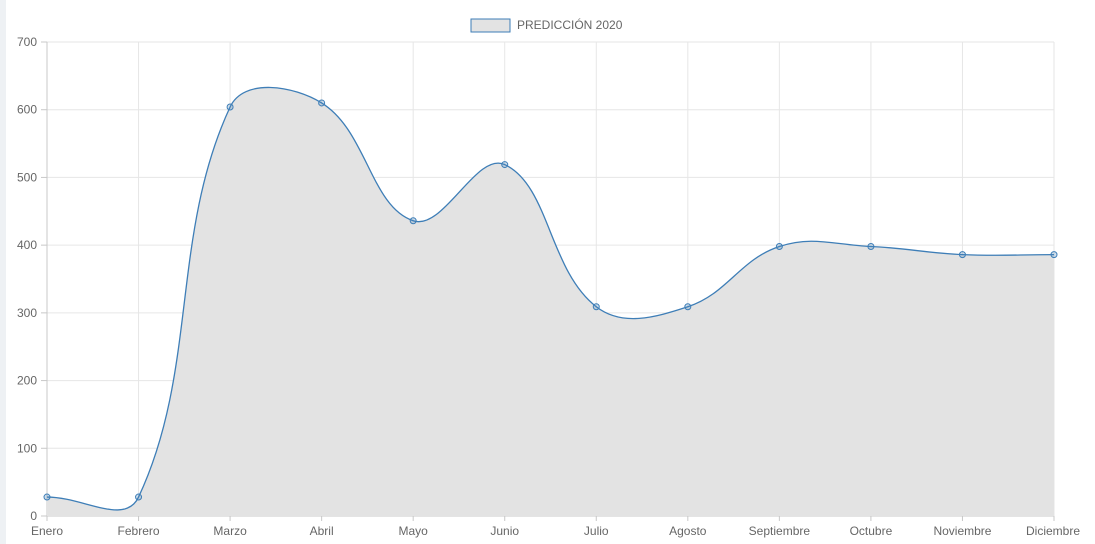  What do you see at coordinates (871, 246) in the screenshot?
I see `data-point-octubre` at bounding box center [871, 246].